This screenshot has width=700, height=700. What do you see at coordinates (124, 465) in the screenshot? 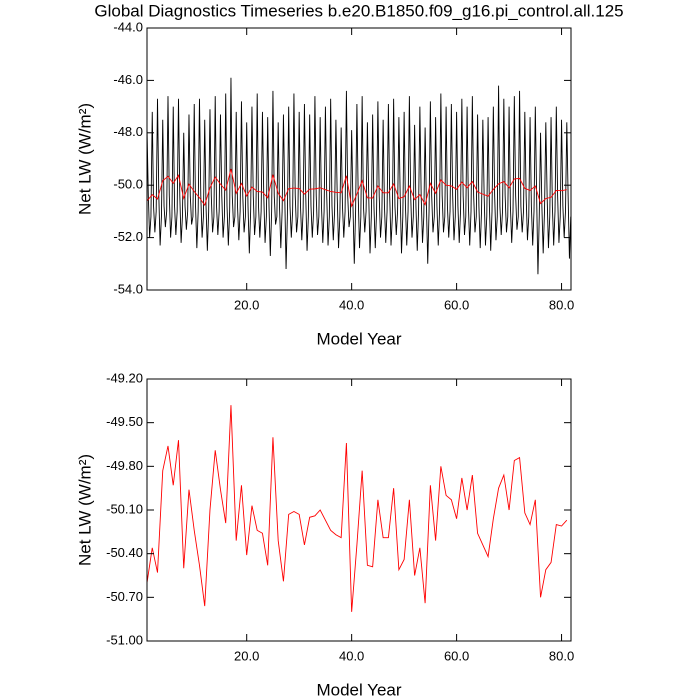
I see `y-tick-label: -49.80` at bounding box center [124, 465].